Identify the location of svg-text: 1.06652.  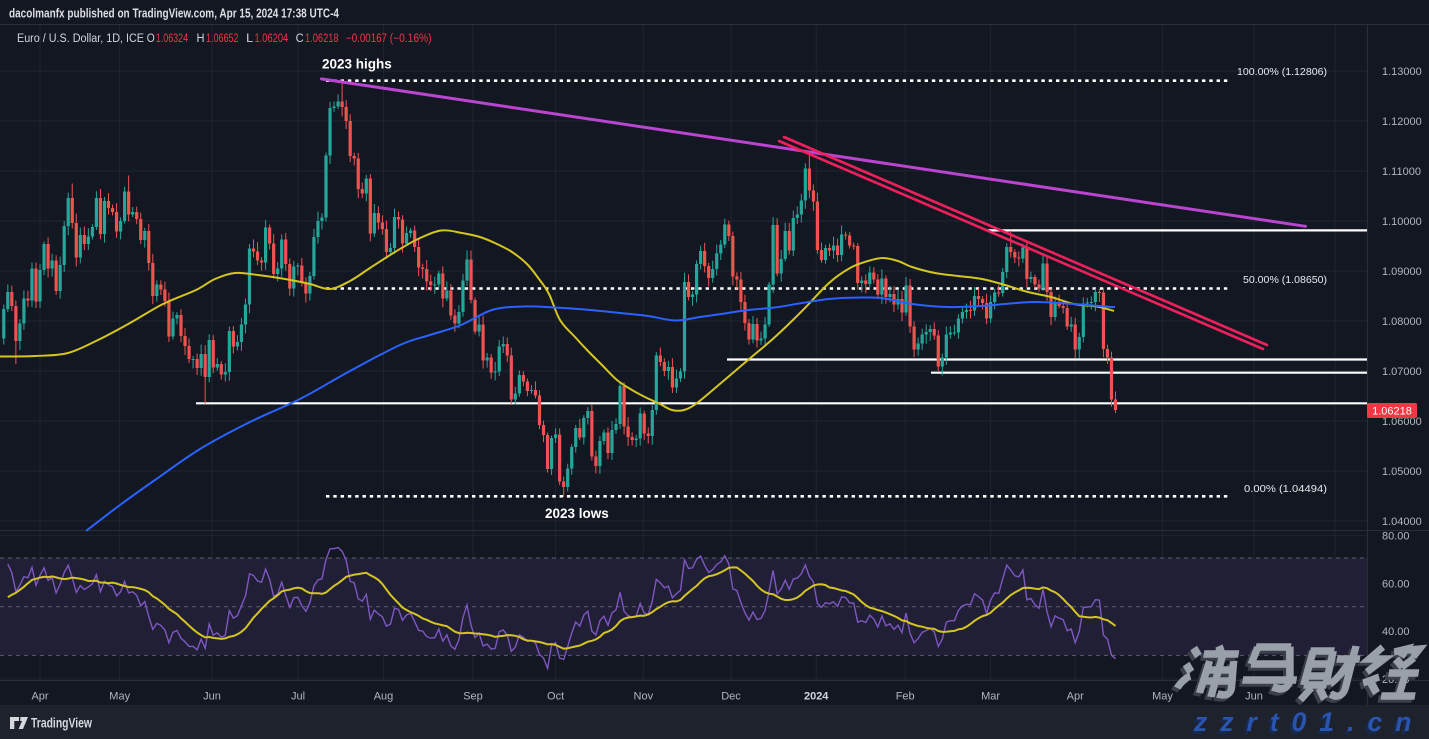
(222, 39).